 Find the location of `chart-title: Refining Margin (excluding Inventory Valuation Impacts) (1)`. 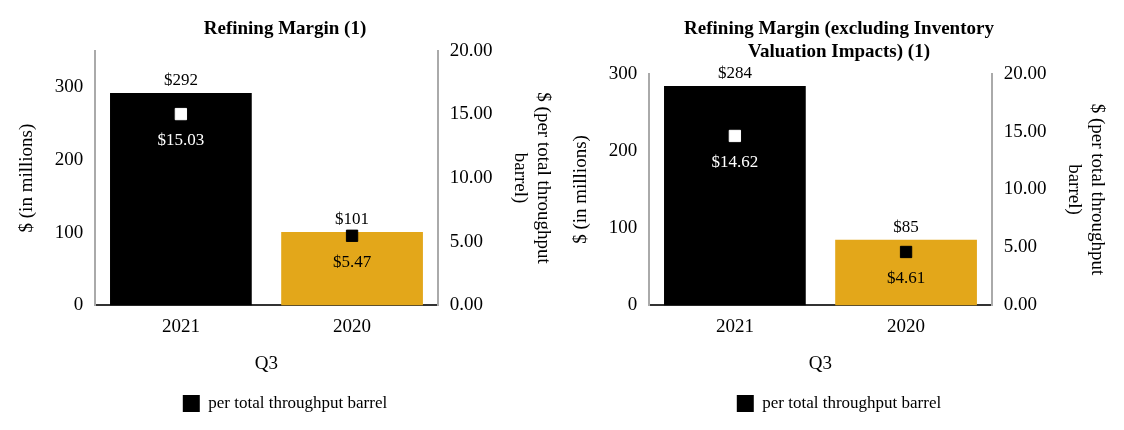

chart-title: Refining Margin (excluding Inventory Valuation Impacts) (1) is located at coordinates (839, 40).